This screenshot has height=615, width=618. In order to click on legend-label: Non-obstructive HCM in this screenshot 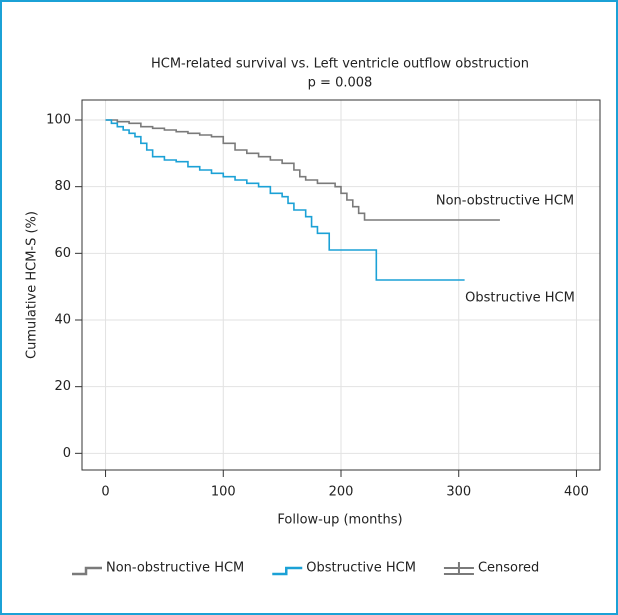, I will do `click(175, 568)`.